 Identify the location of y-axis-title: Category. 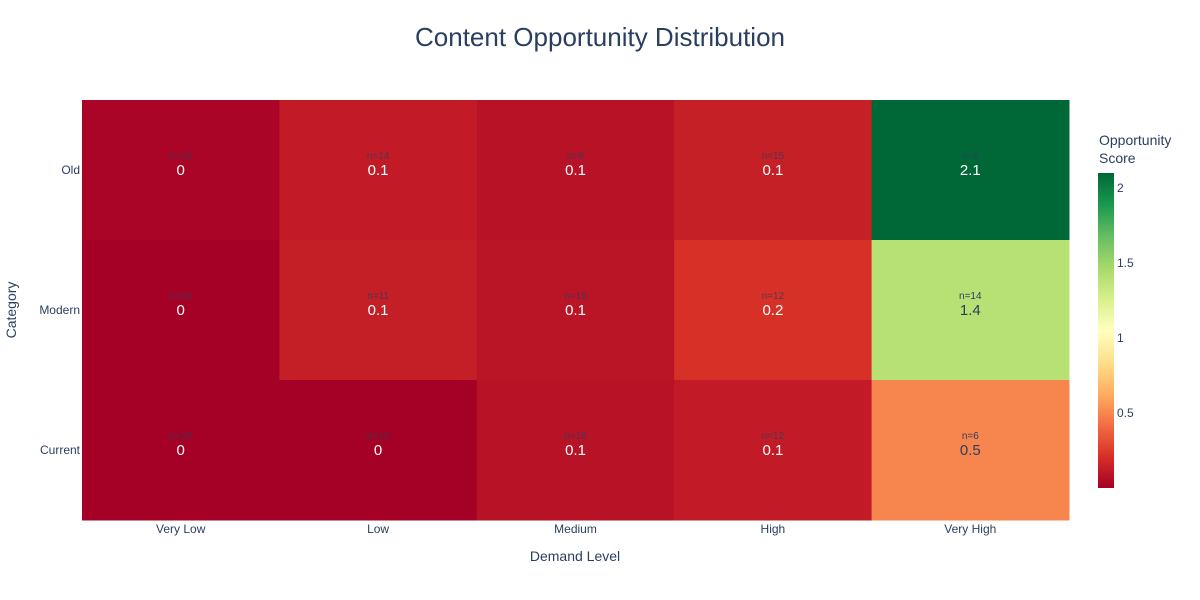
(11, 310).